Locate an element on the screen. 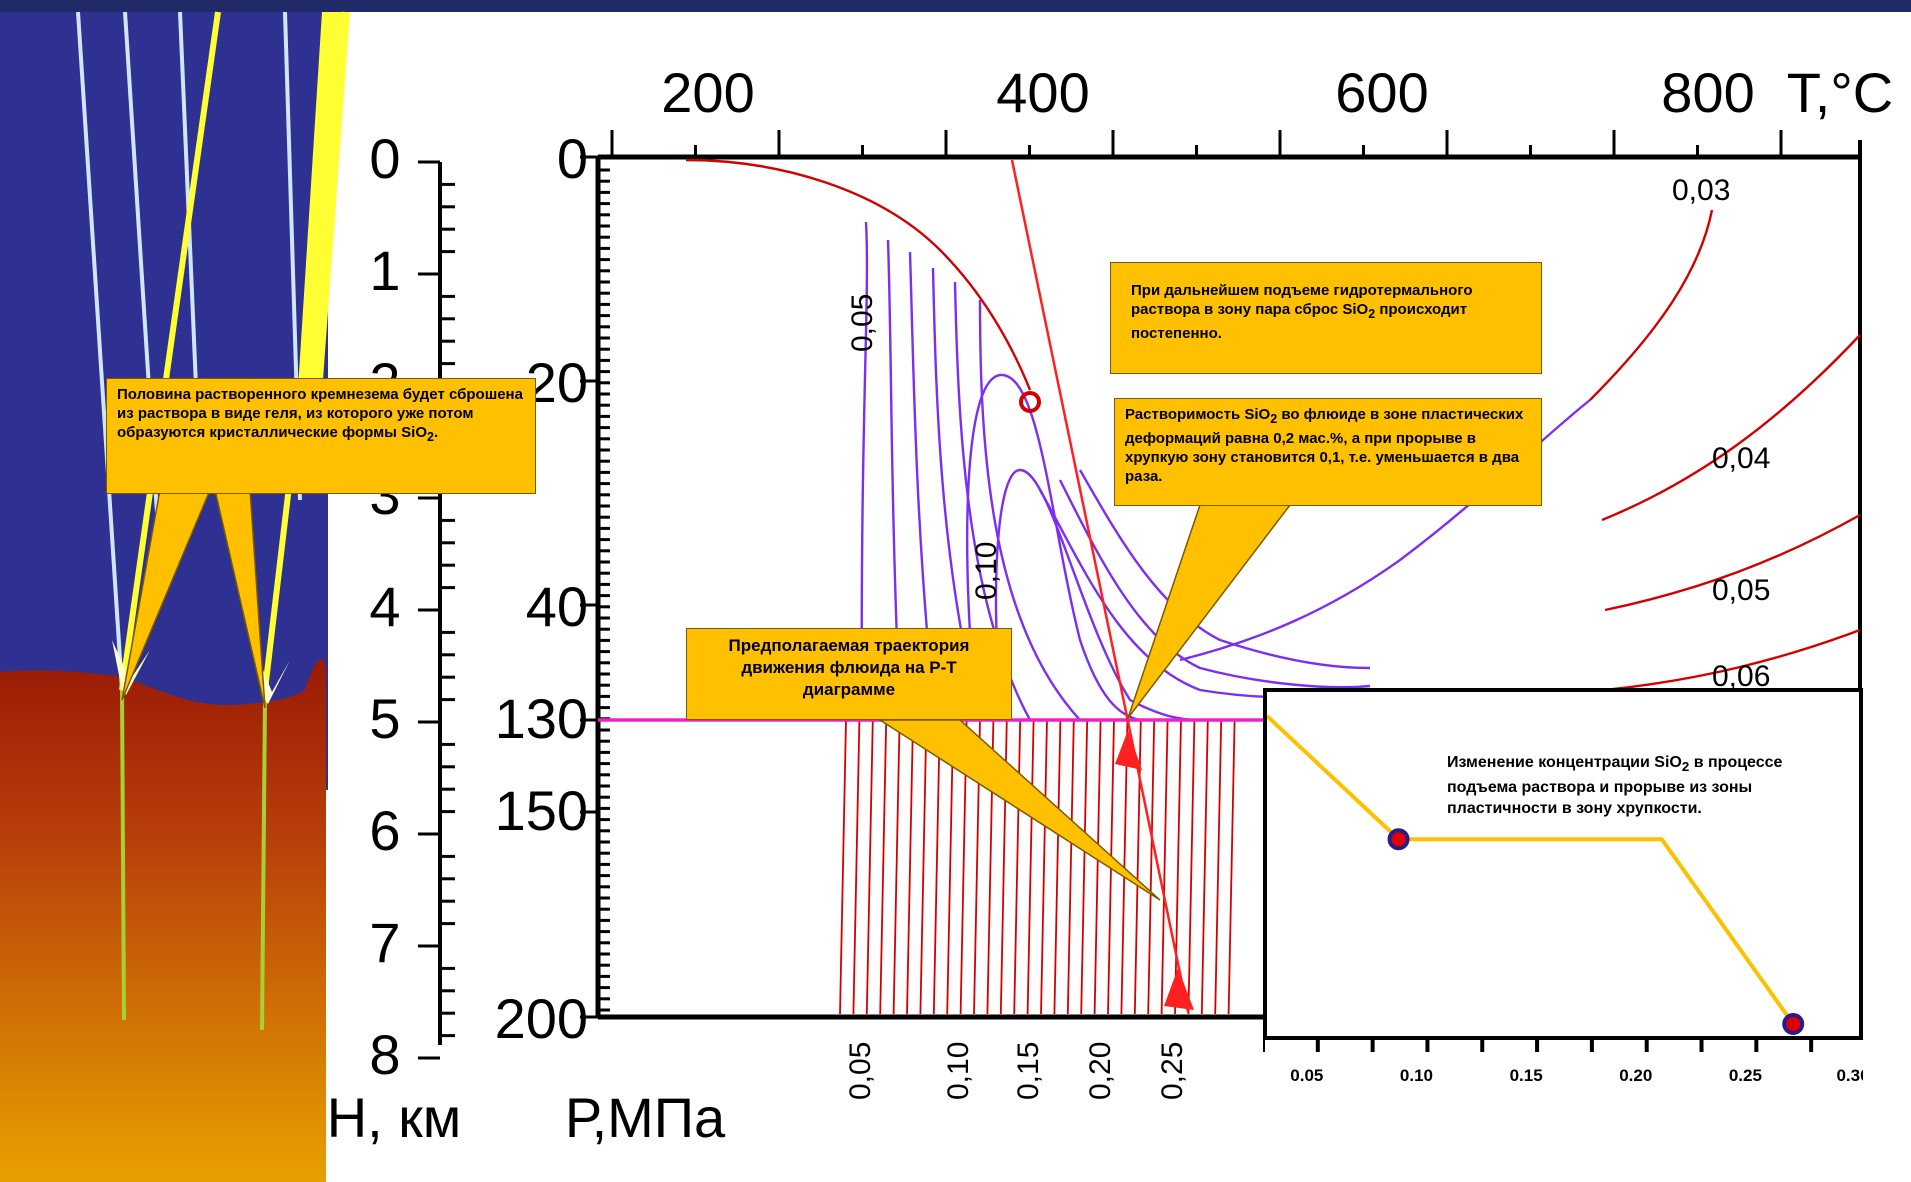 The image size is (1911, 1182). inset-x-tick-label: 0.20 is located at coordinates (1635, 1075).